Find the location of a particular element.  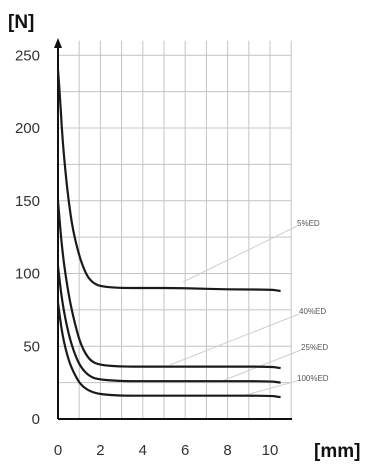

x-tick-label: 6 is located at coordinates (185, 450).